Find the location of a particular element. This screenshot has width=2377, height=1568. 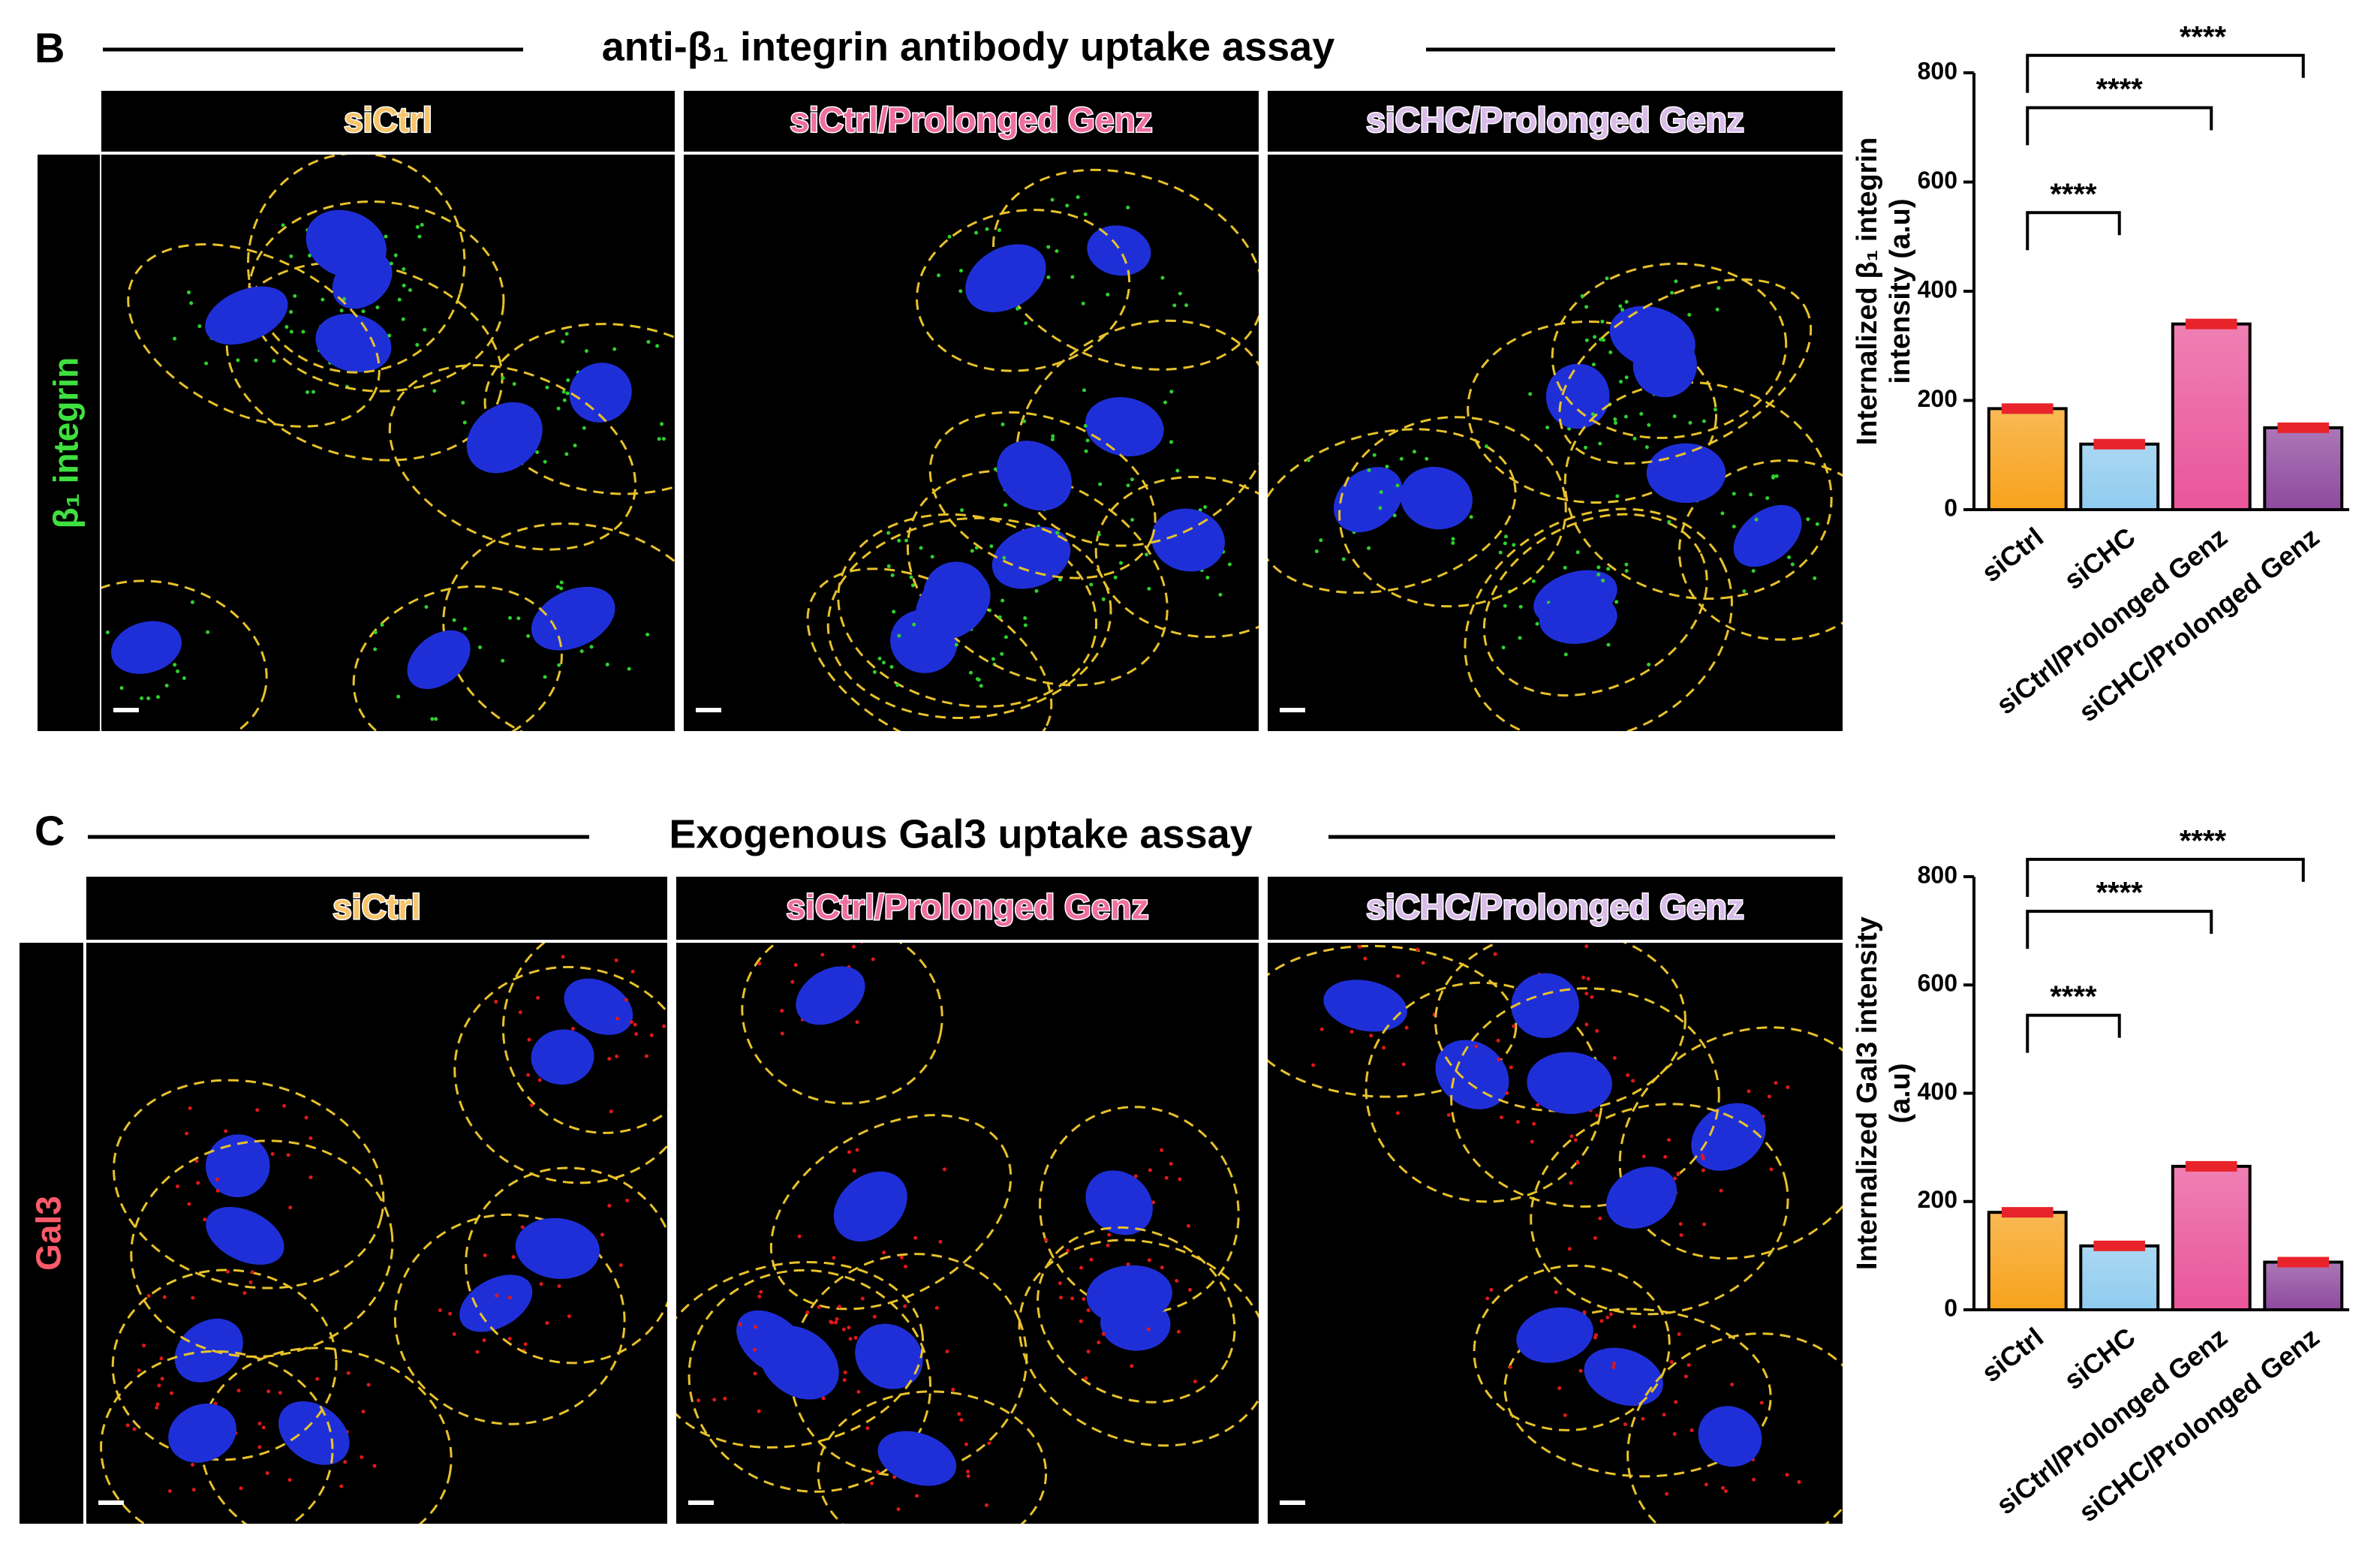

y-tick-label: 600 is located at coordinates (1937, 983).